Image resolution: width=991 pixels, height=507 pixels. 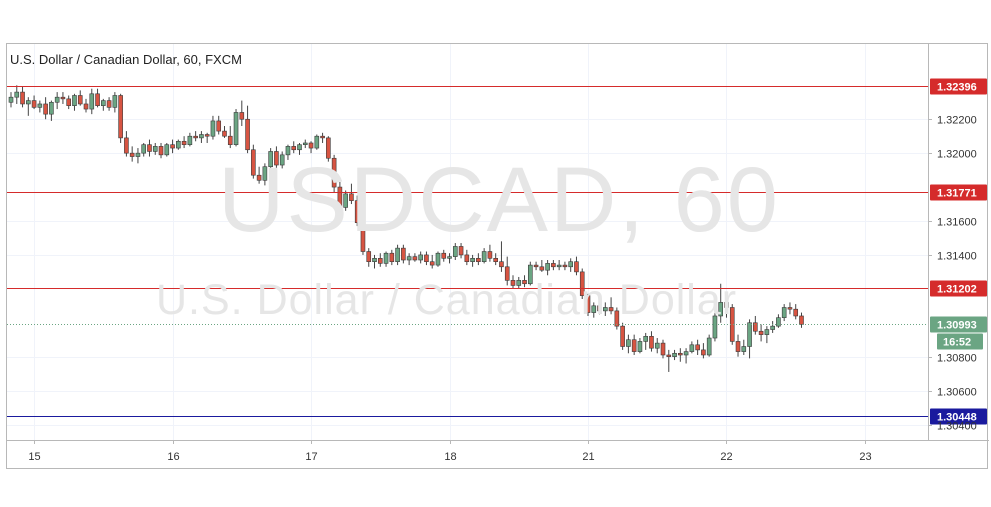 What do you see at coordinates (957, 393) in the screenshot?
I see `y-tick-label: 1.30600` at bounding box center [957, 393].